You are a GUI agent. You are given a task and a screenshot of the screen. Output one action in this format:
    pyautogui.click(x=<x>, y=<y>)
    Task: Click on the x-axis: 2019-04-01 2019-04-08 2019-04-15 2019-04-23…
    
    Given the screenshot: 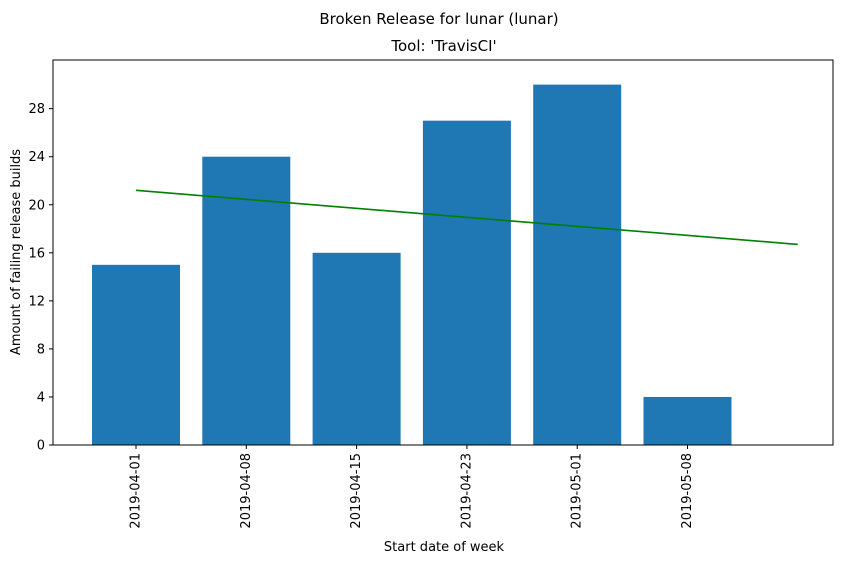 What is the action you would take?
    pyautogui.click(x=412, y=487)
    